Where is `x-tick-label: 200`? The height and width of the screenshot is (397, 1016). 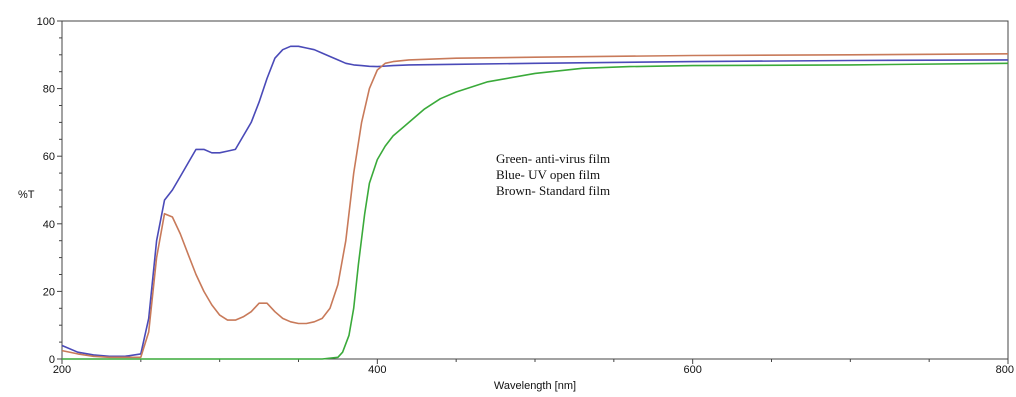 x-tick-label: 200 is located at coordinates (62, 370).